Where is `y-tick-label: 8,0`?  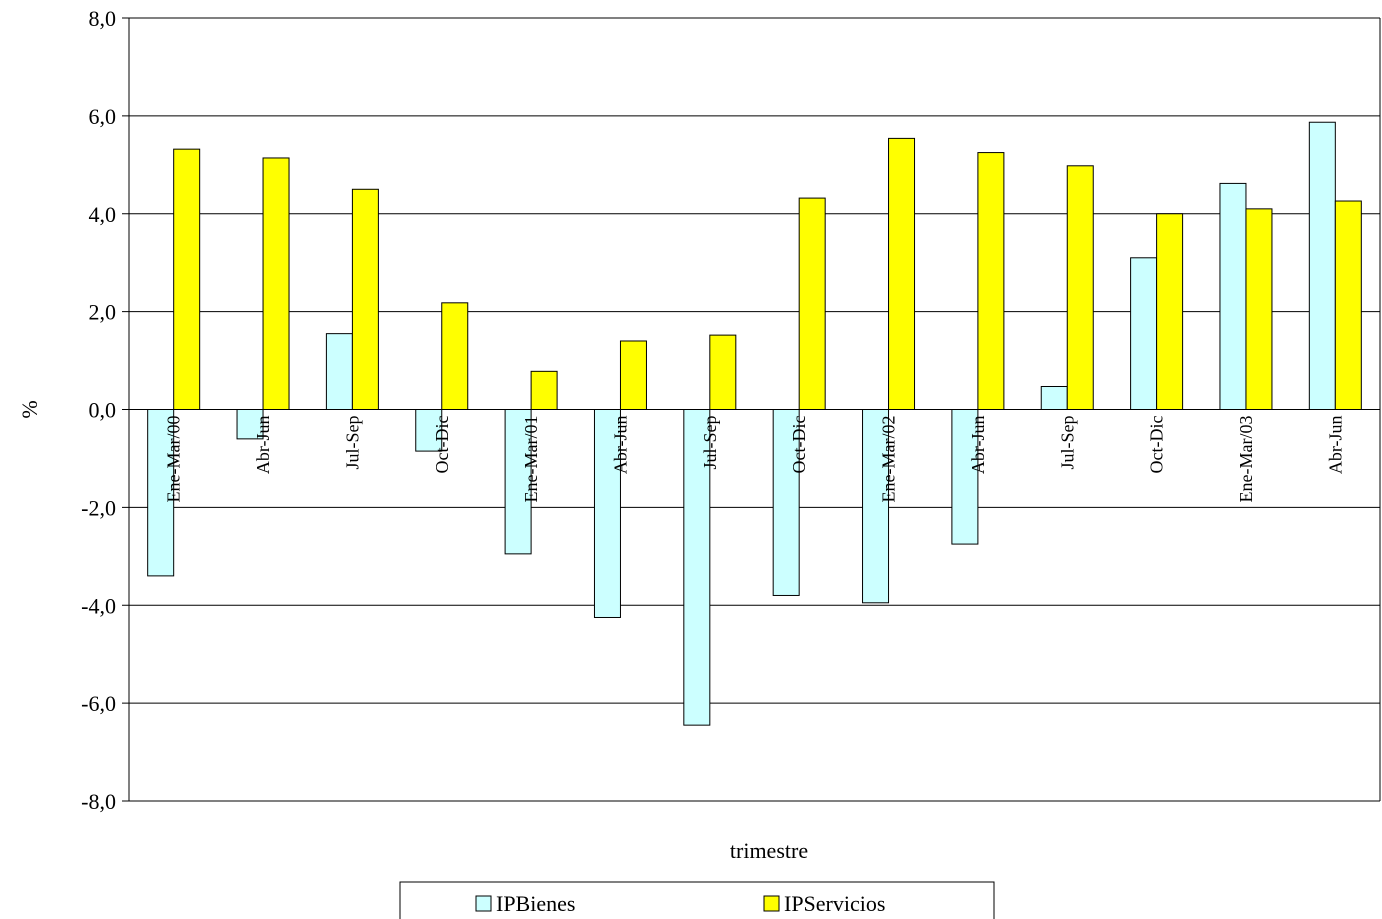
y-tick-label: 8,0 is located at coordinates (103, 18).